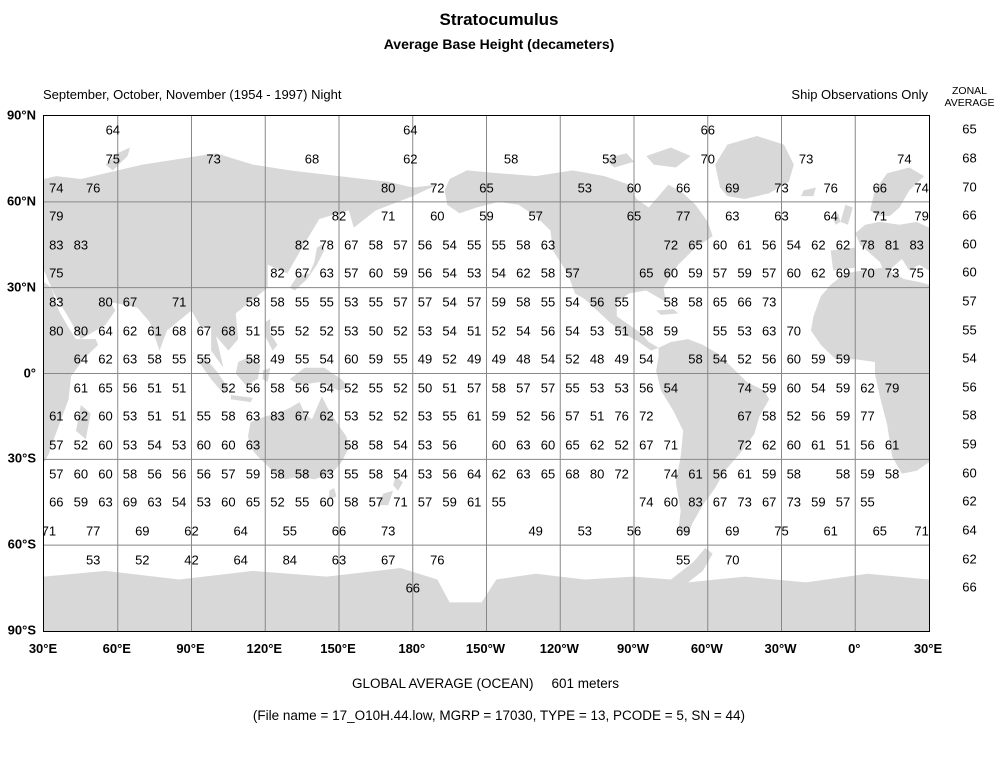 The image size is (998, 760). Describe the element at coordinates (671, 474) in the screenshot. I see `map-grid-value: 74` at that location.